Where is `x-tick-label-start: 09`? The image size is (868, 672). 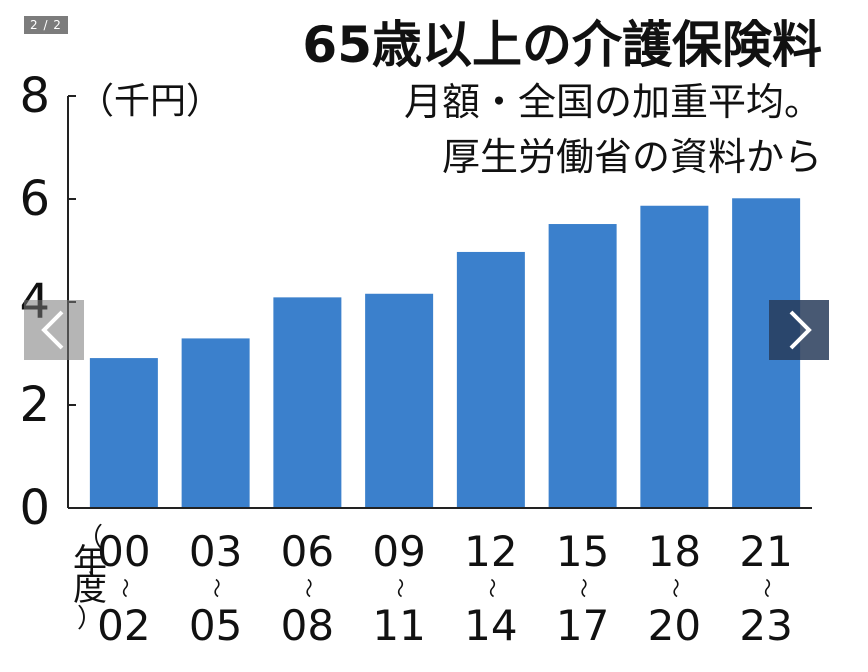 x-tick-label-start: 09 is located at coordinates (398, 551).